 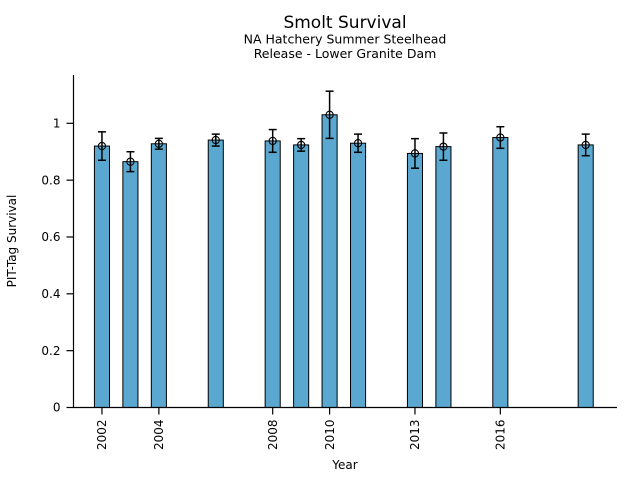 I want to click on marker-2014, so click(x=443, y=146).